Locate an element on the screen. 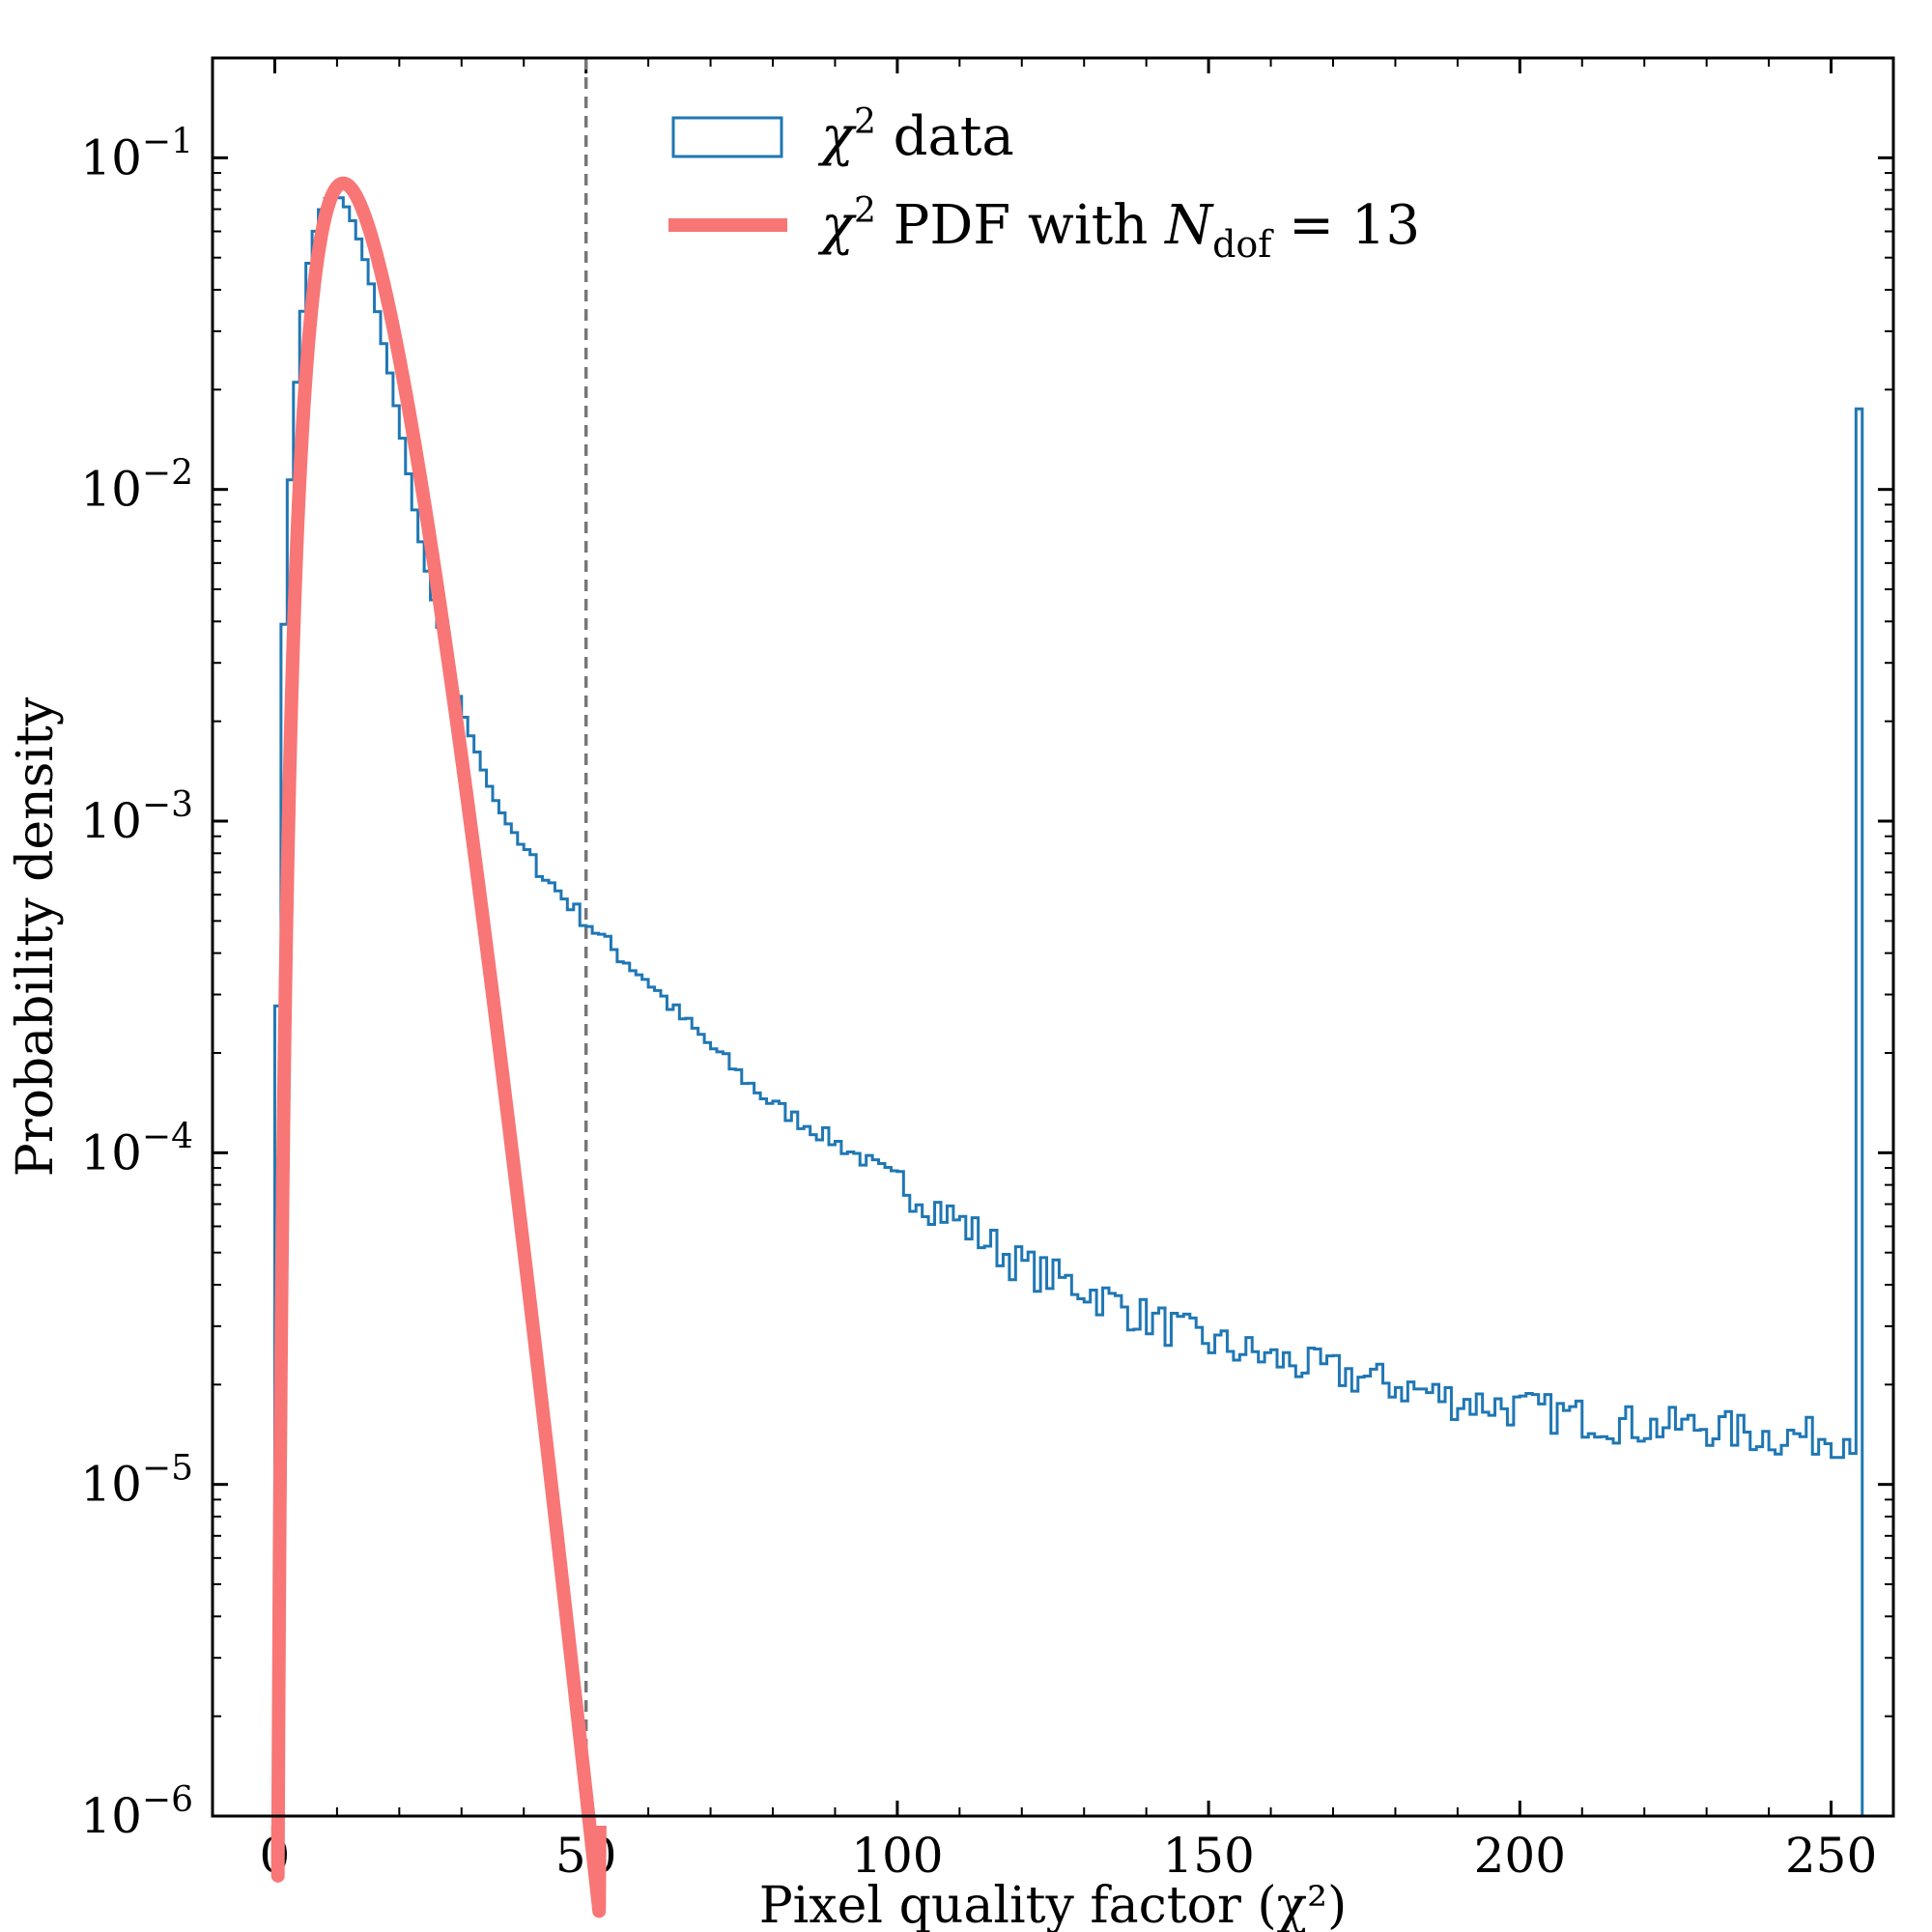 Image resolution: width=1932 pixels, height=1932 pixels. y-tick-label: 10⁻⁴ is located at coordinates (136, 1148).